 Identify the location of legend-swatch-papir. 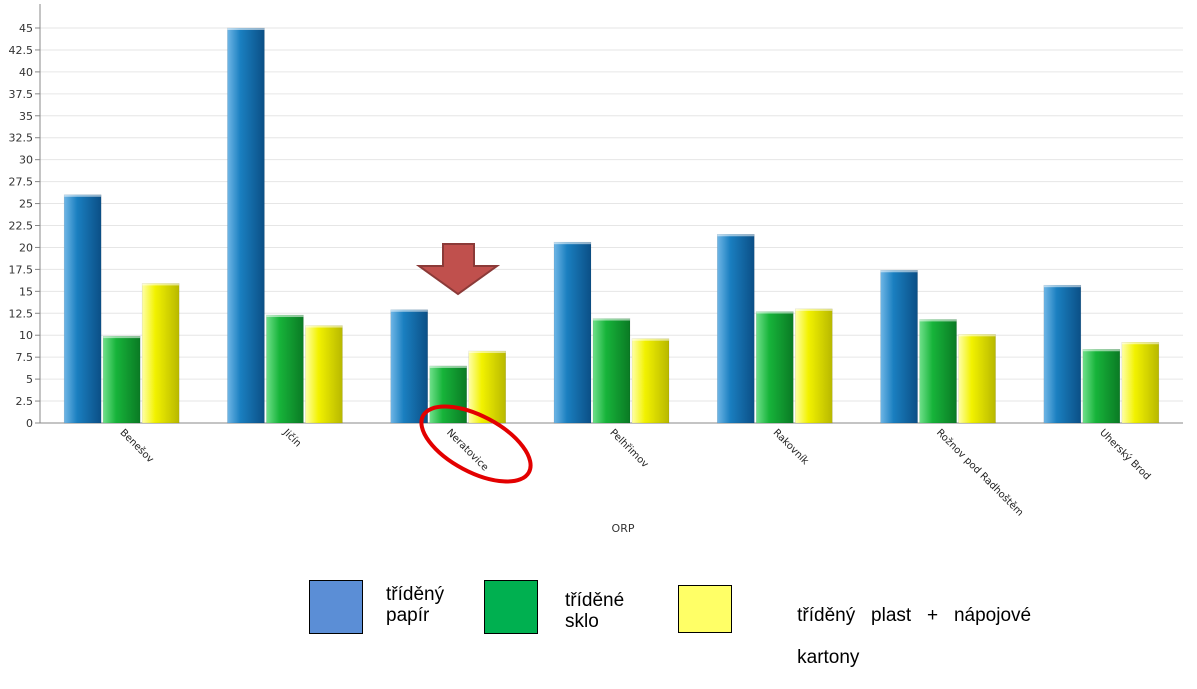
(336, 607).